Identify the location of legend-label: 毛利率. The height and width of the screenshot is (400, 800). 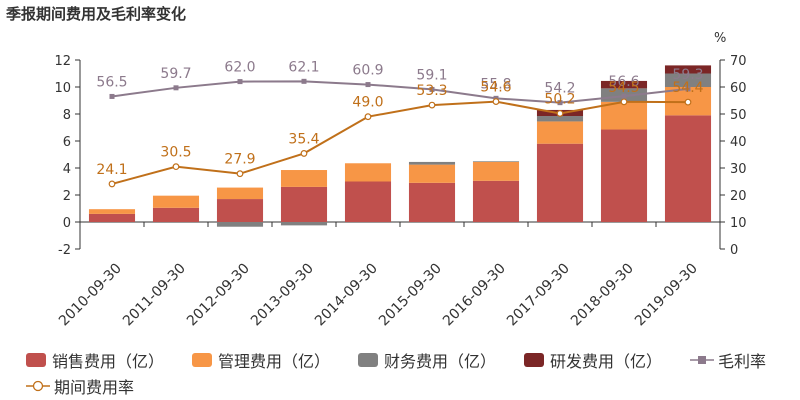
(742, 361).